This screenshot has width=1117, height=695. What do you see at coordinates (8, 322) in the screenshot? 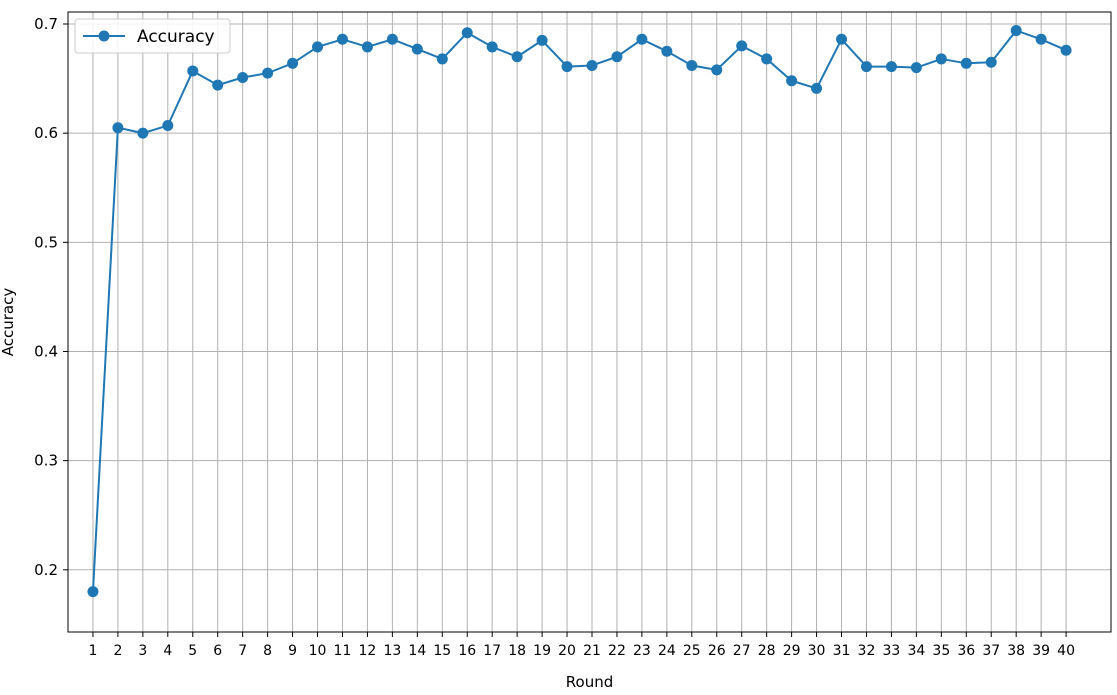
I see `y-axis-label: Accuracy` at bounding box center [8, 322].